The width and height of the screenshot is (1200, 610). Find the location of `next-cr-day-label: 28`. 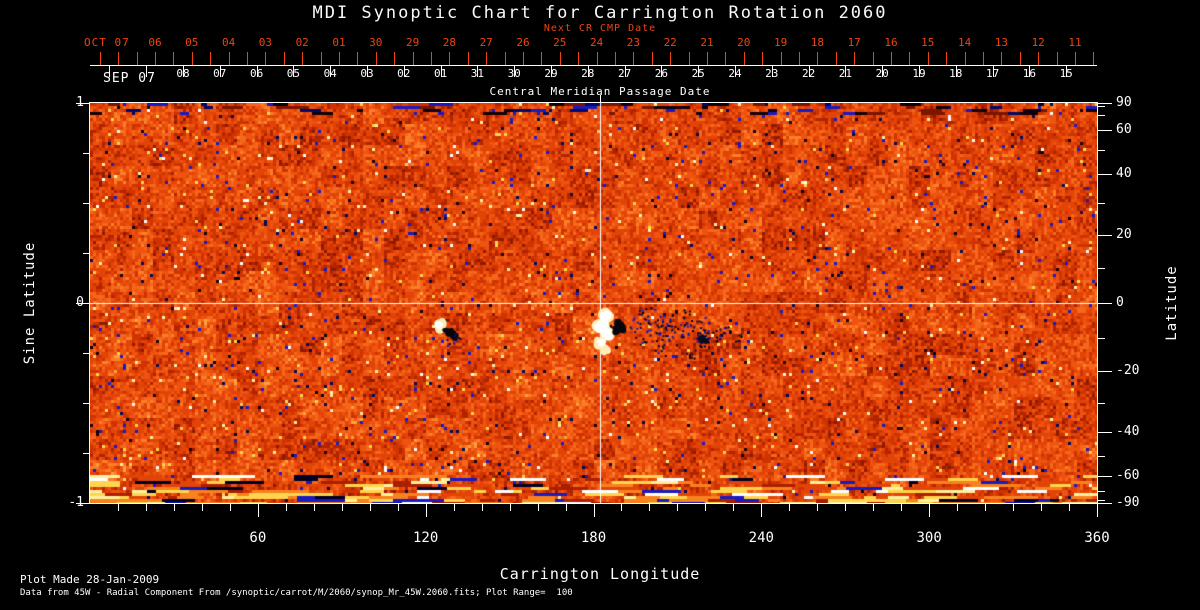

next-cr-day-label: 28 is located at coordinates (449, 42).